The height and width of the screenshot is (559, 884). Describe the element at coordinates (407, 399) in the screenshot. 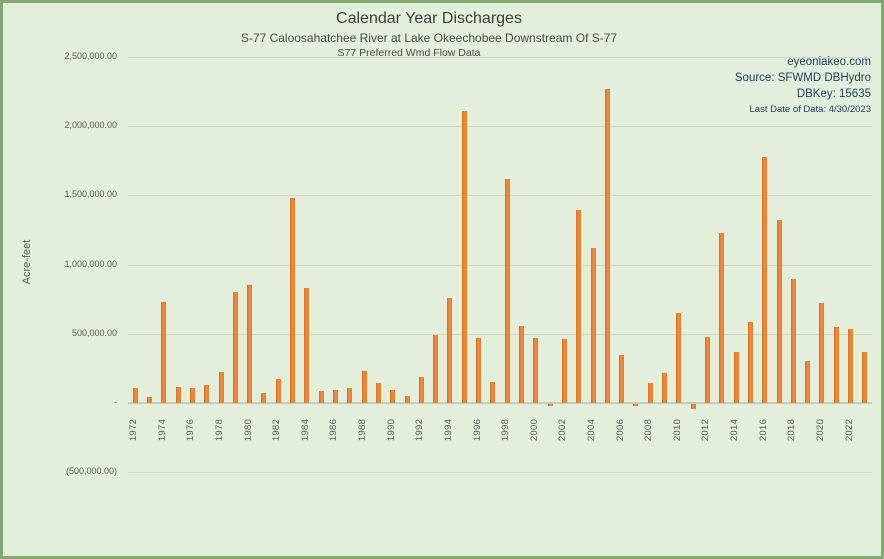

I see `bar-1991` at that location.